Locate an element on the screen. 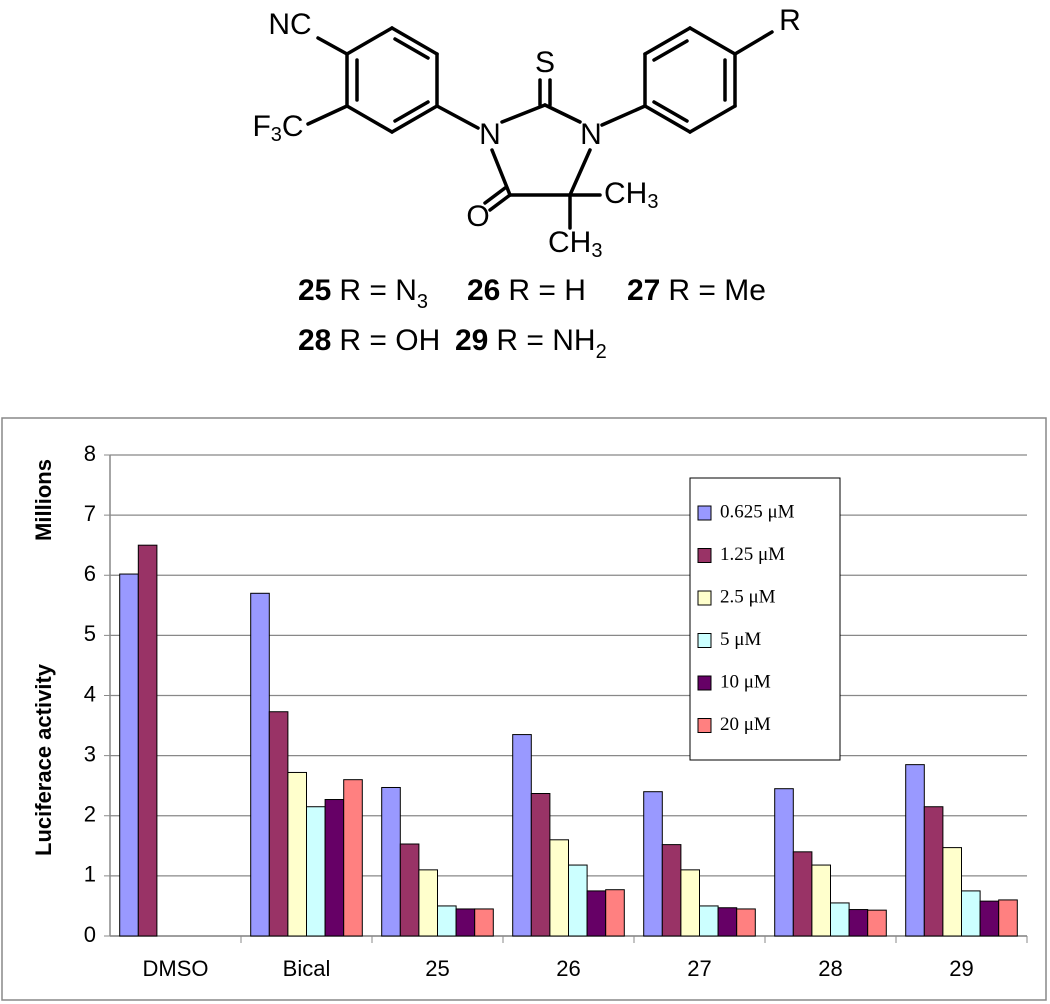  compound-id: 25 is located at coordinates (314, 290).